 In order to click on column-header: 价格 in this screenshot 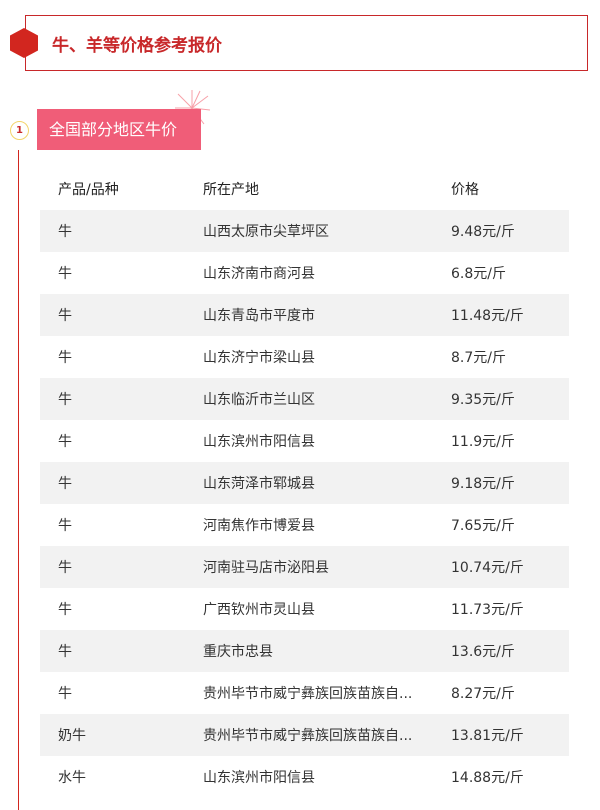, I will do `click(465, 190)`.